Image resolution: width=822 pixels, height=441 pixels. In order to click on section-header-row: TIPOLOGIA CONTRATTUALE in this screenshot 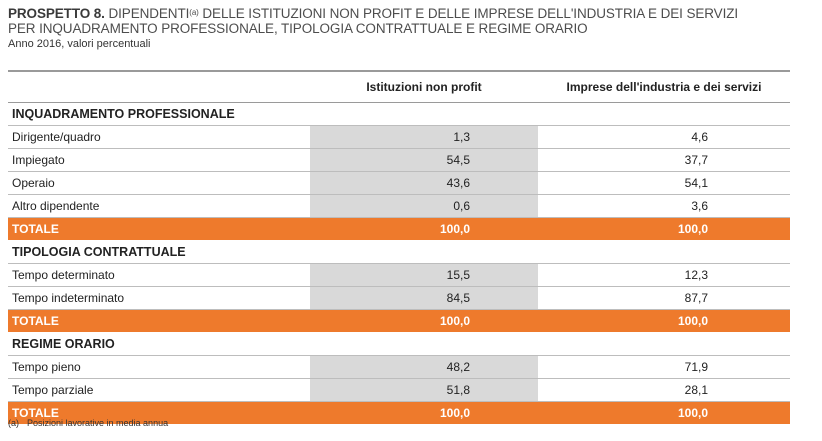, I will do `click(399, 252)`.